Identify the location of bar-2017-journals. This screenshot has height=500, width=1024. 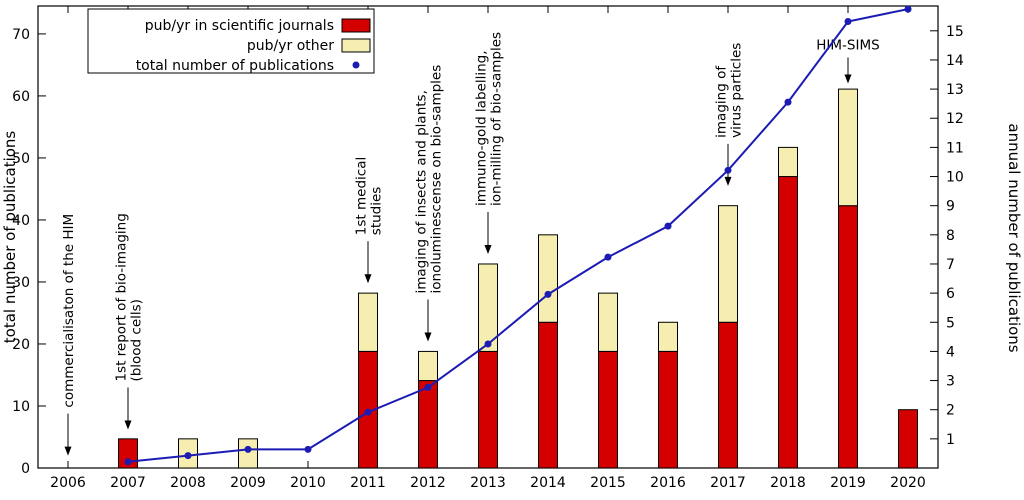
(728, 395).